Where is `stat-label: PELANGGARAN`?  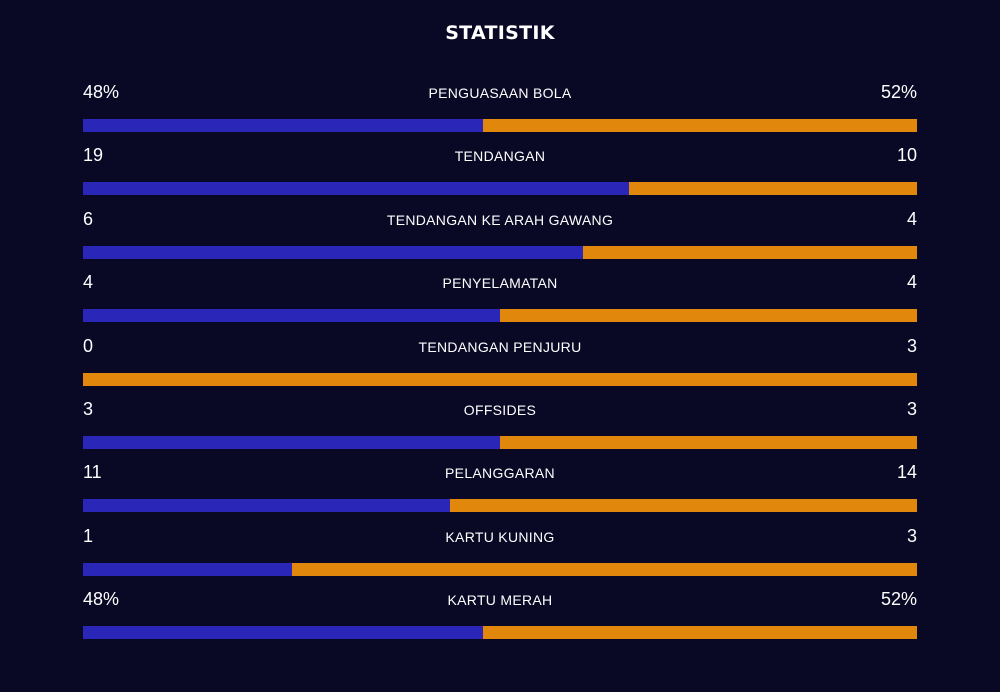 stat-label: PELANGGARAN is located at coordinates (500, 473).